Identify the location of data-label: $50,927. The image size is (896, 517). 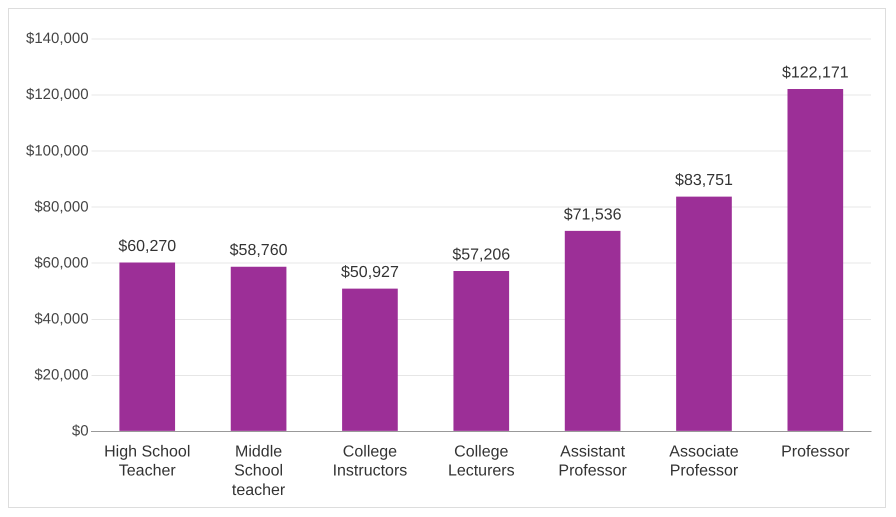
(370, 273).